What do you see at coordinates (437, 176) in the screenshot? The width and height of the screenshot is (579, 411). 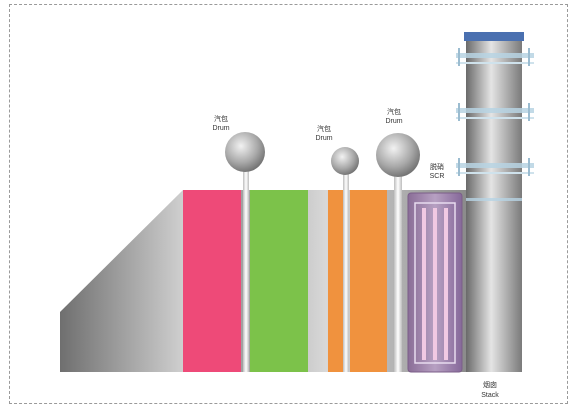 I see `scr-label-en: SCR` at bounding box center [437, 176].